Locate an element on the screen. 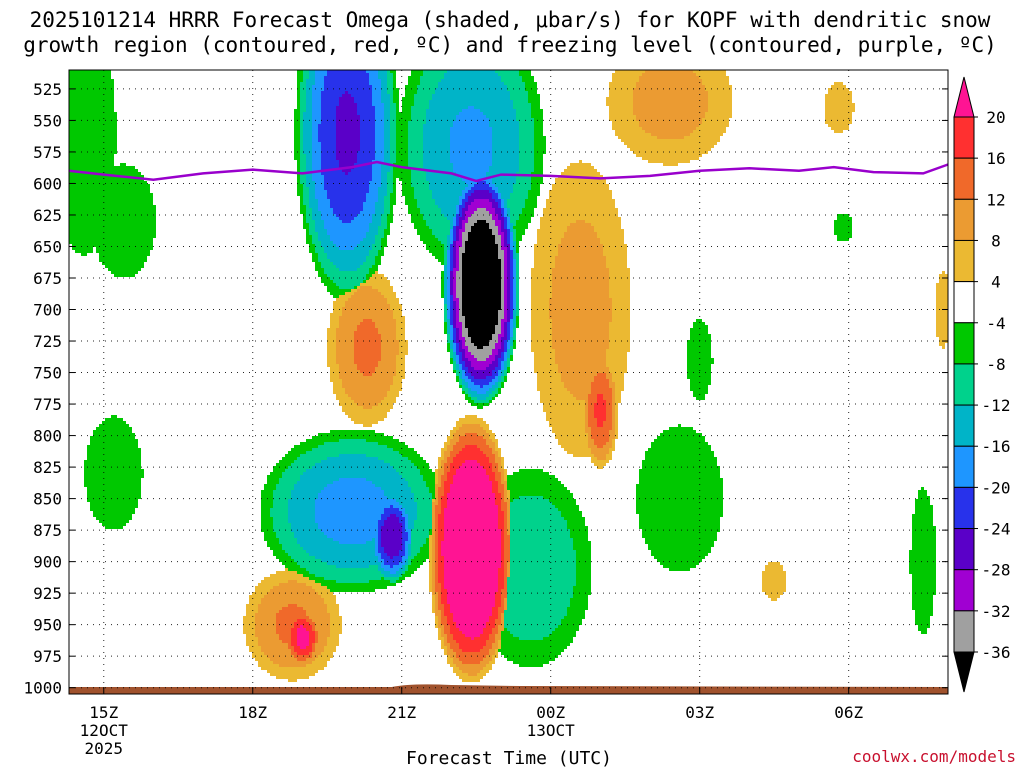  colorbar-label: -24 is located at coordinates (996, 529).